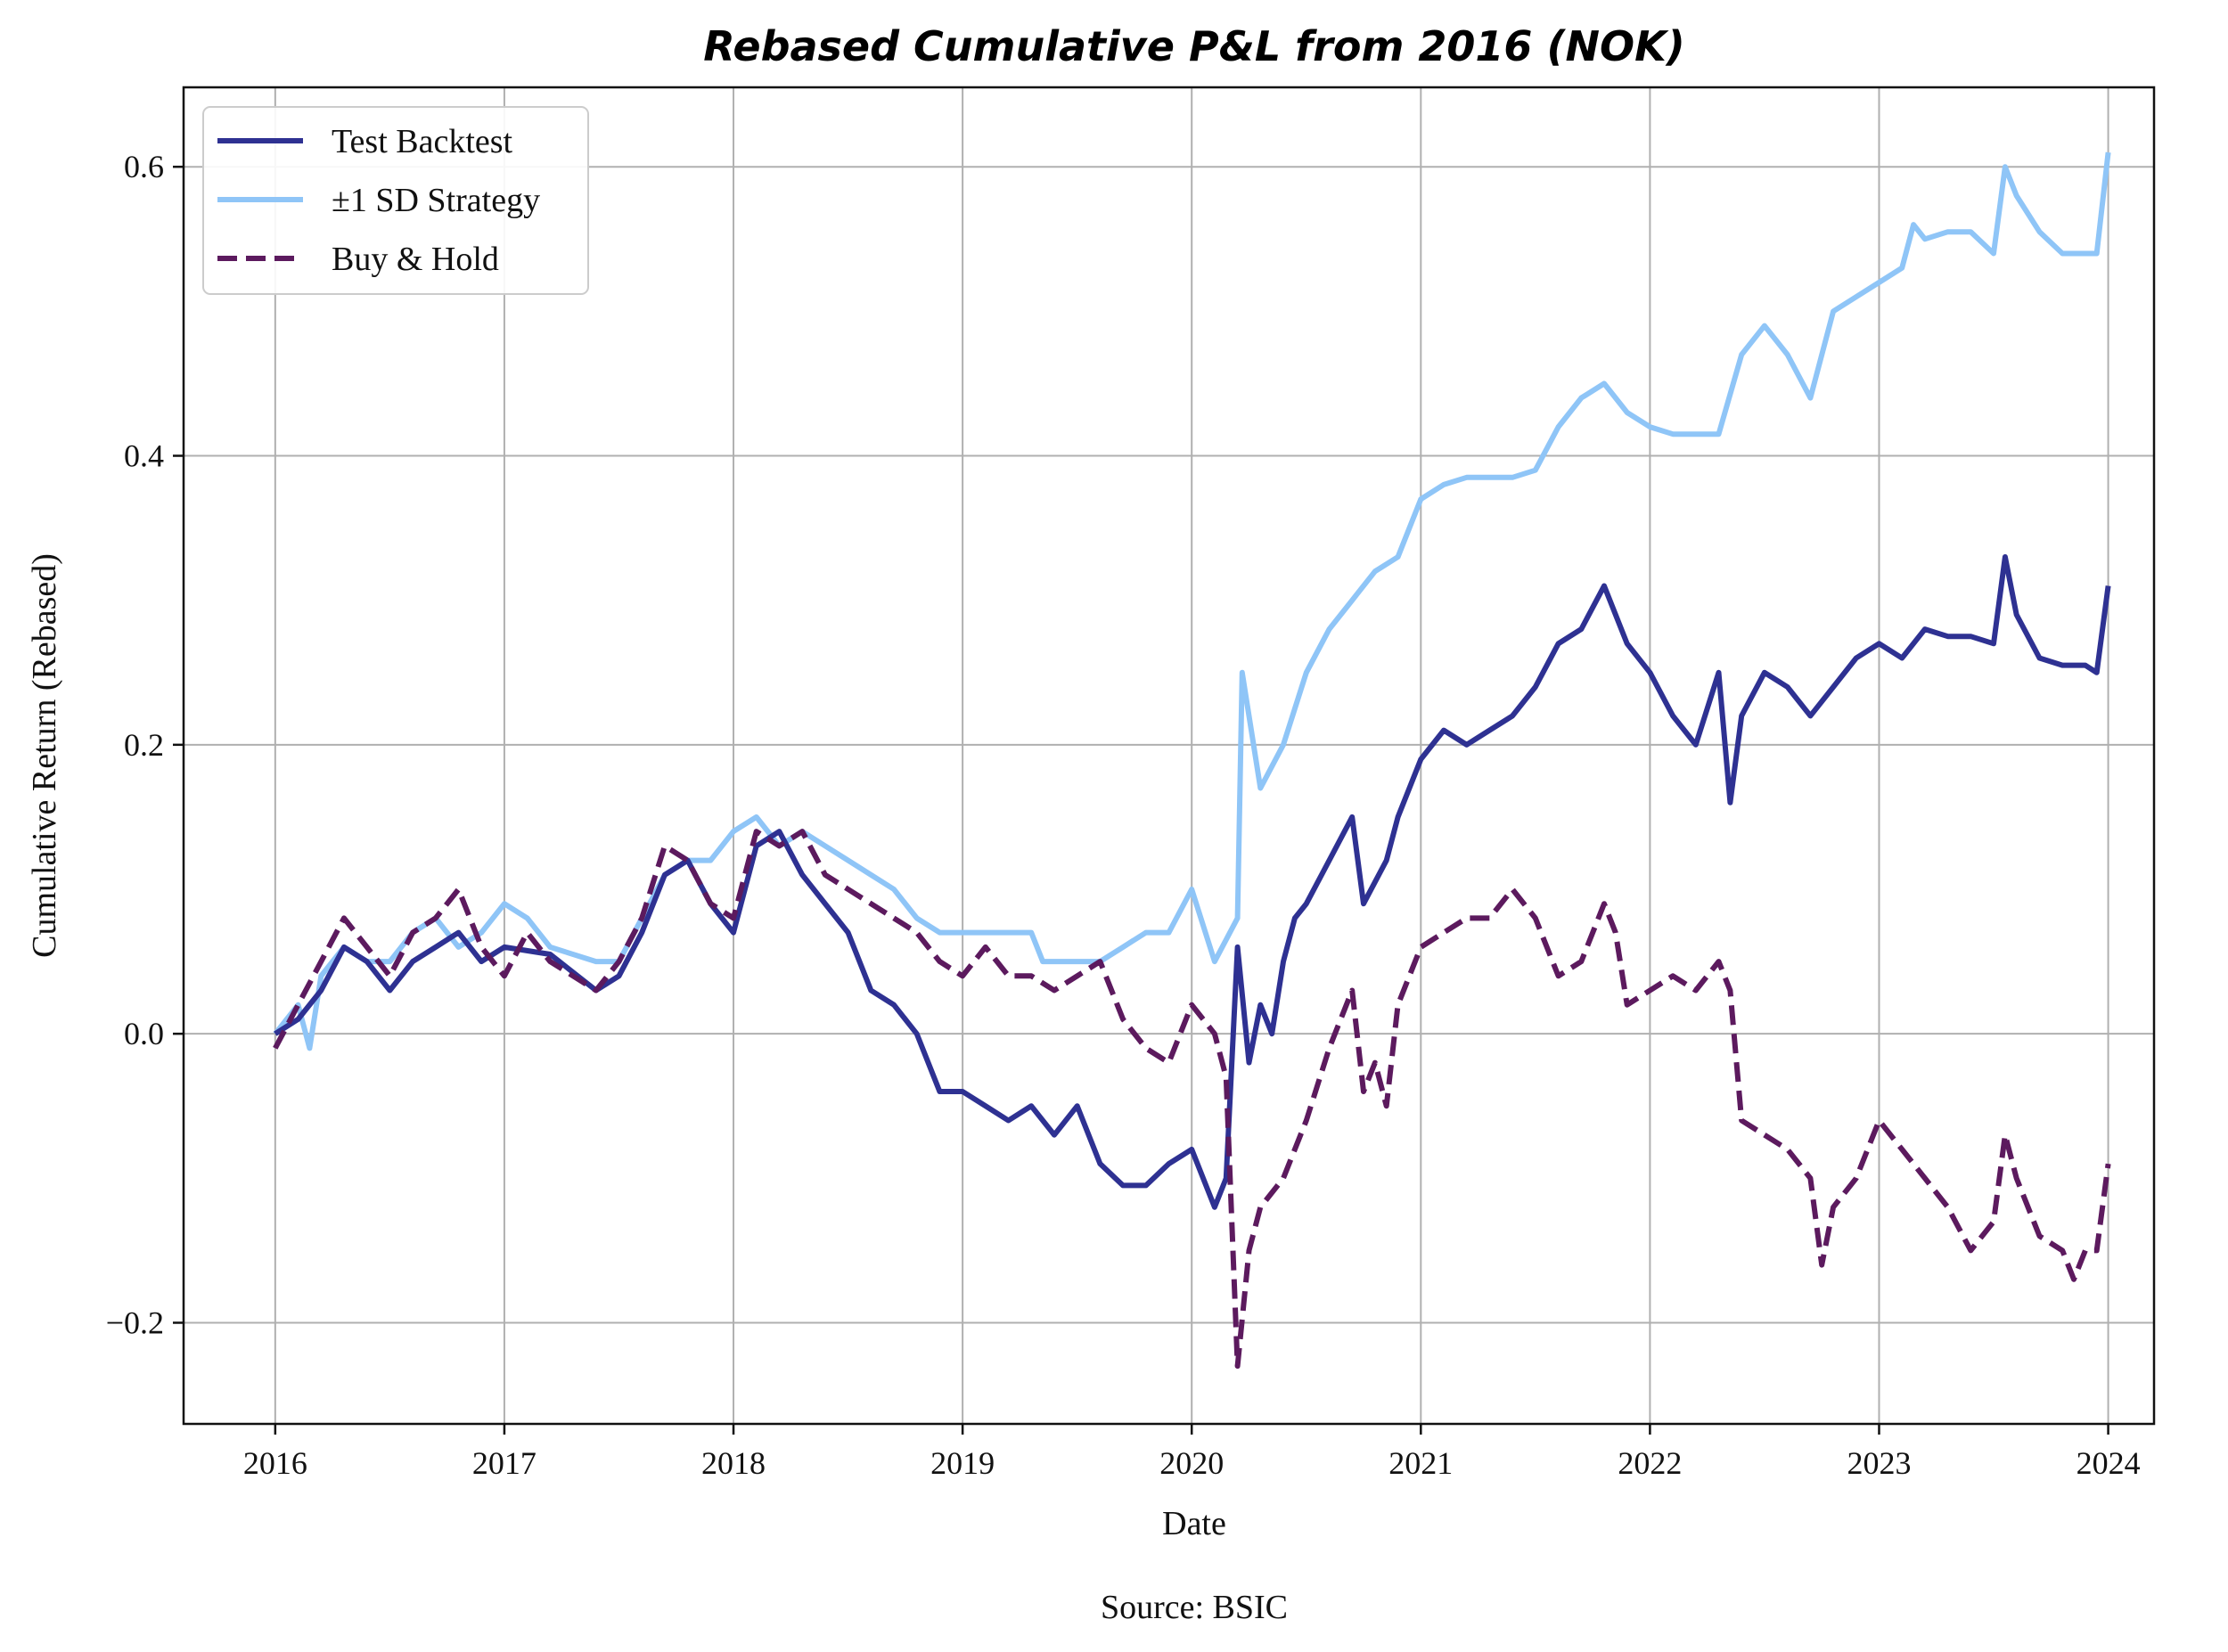 This screenshot has height=1652, width=2228. I want to click on x-tick-label: 2021, so click(1420, 1463).